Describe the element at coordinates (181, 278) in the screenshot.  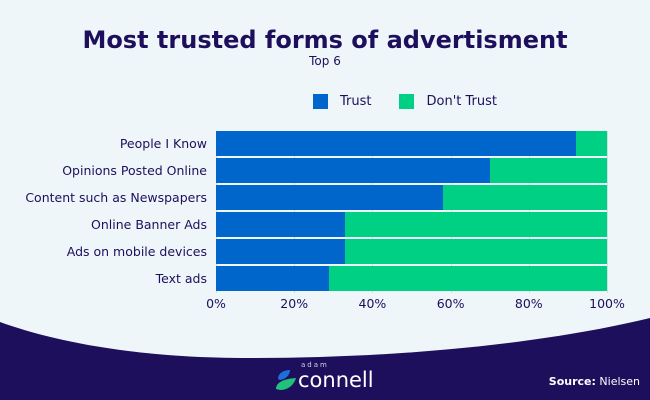
I see `category-label: Text ads` at that location.